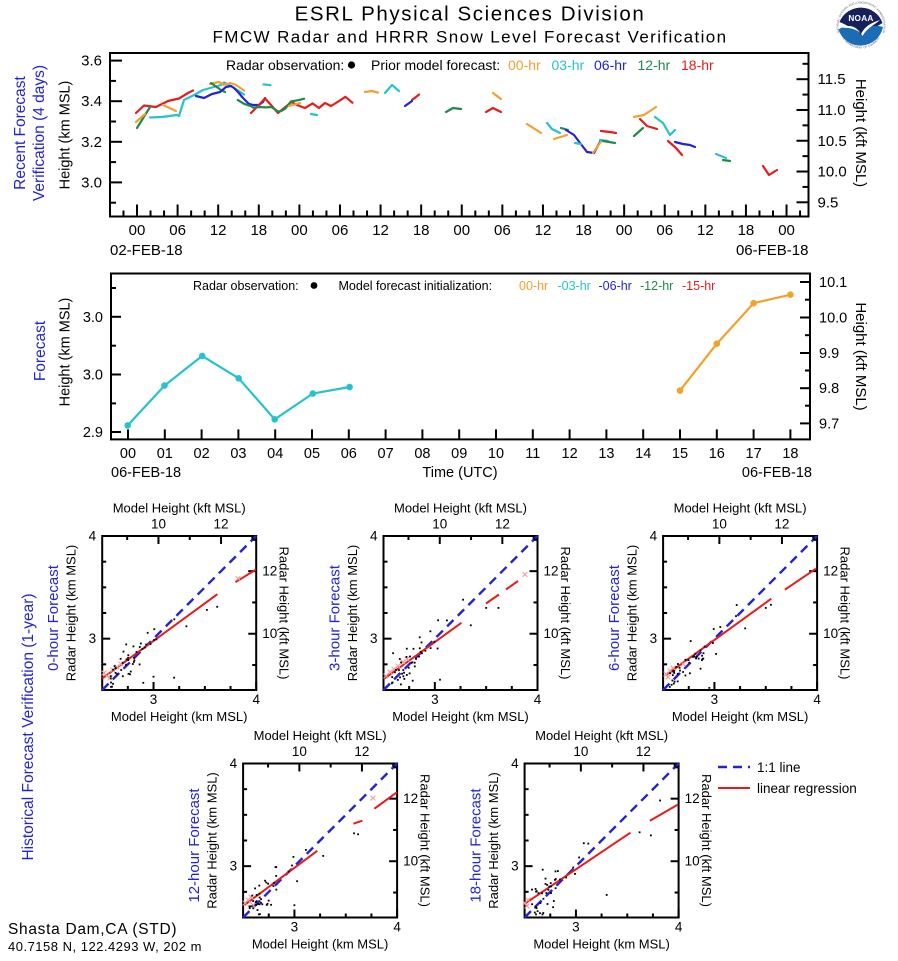 This screenshot has height=961, width=898. What do you see at coordinates (39, 133) in the screenshot?
I see `svg-text: Verification (4 days)` at bounding box center [39, 133].